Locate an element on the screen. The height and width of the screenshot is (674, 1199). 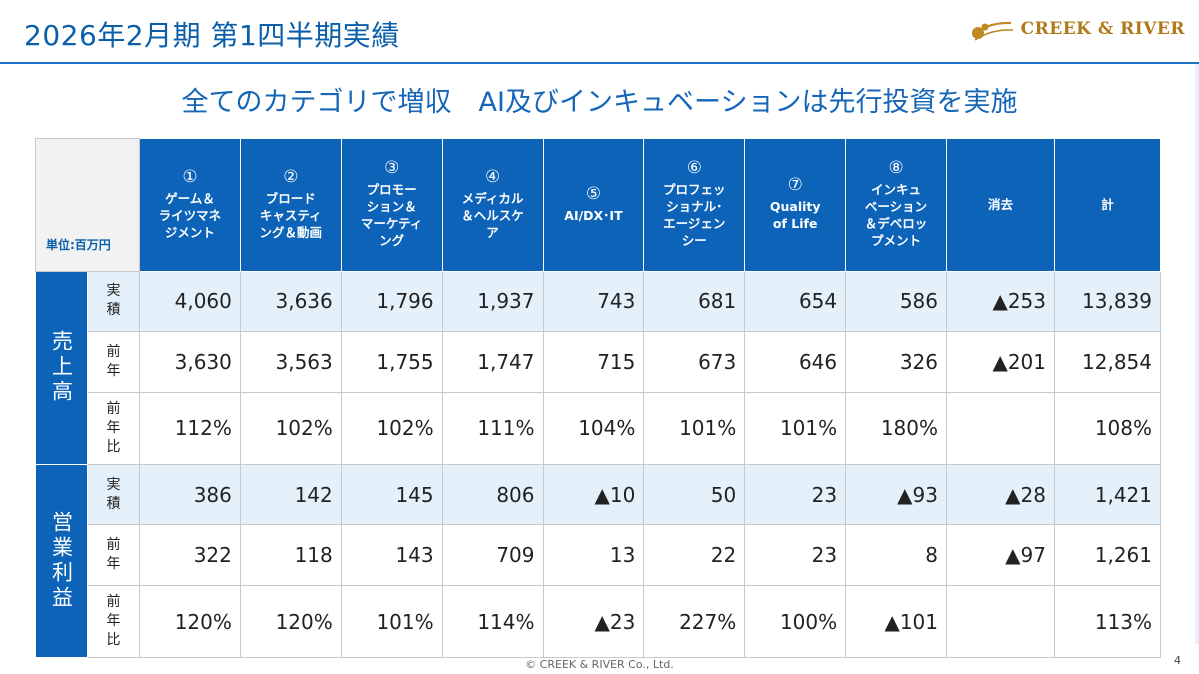
table-cell: 1,755 is located at coordinates (391, 362).